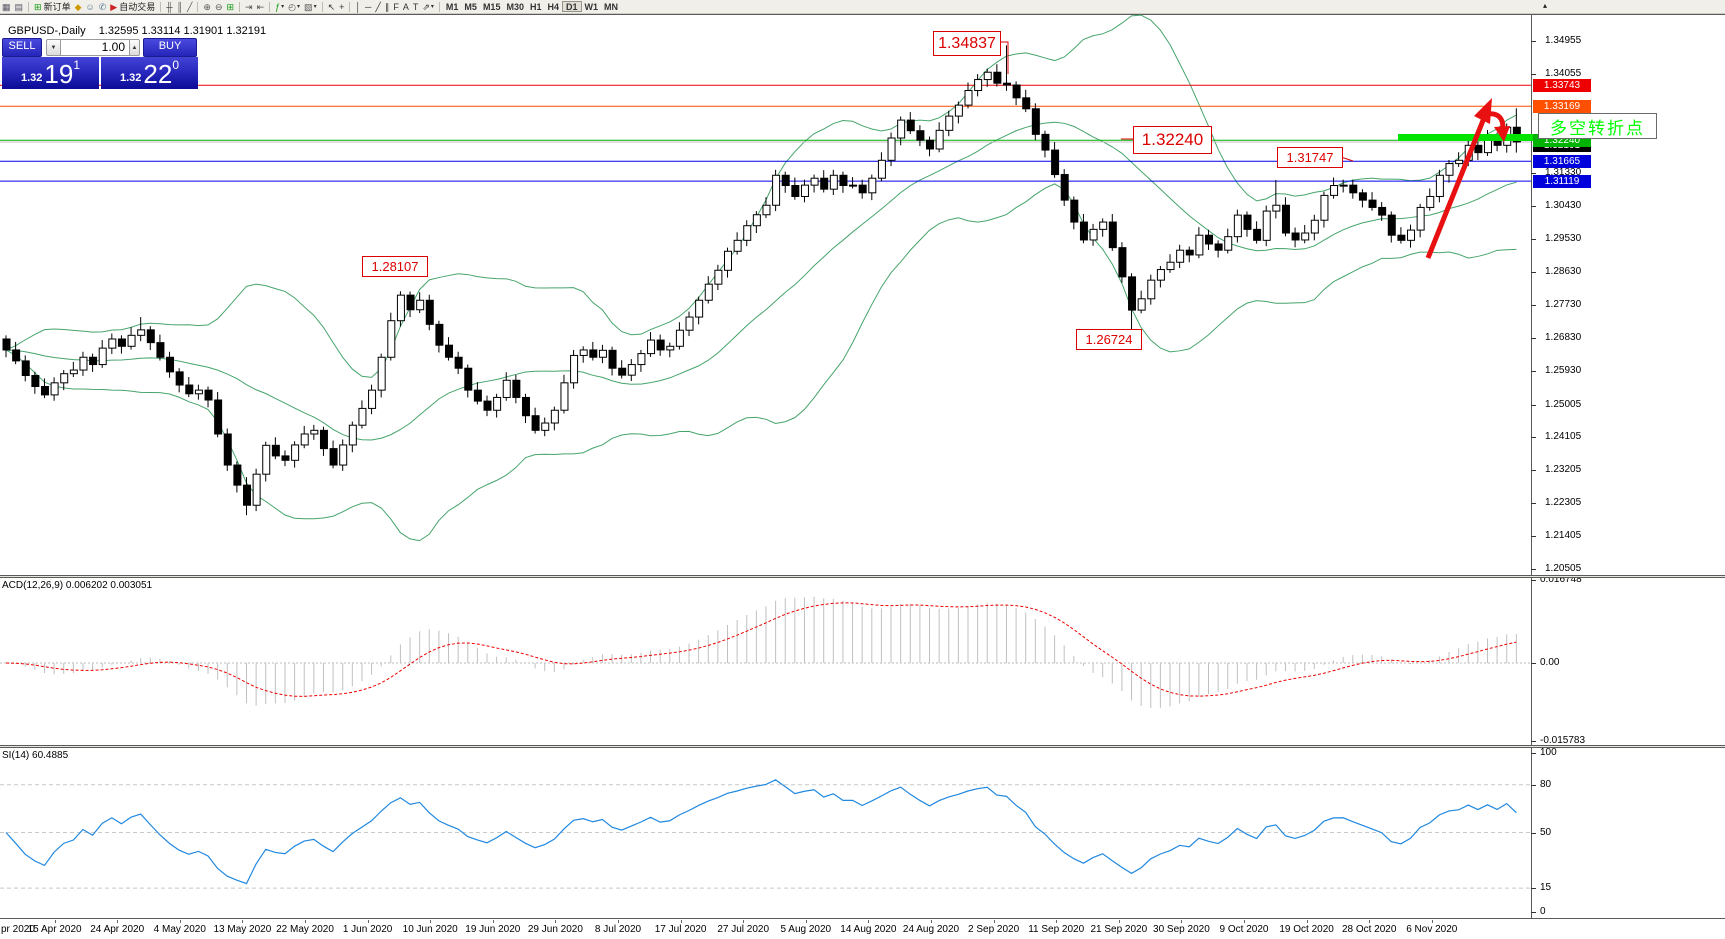 The image size is (1725, 939). I want to click on zoom-in-icon: ⊕, so click(207, 6).